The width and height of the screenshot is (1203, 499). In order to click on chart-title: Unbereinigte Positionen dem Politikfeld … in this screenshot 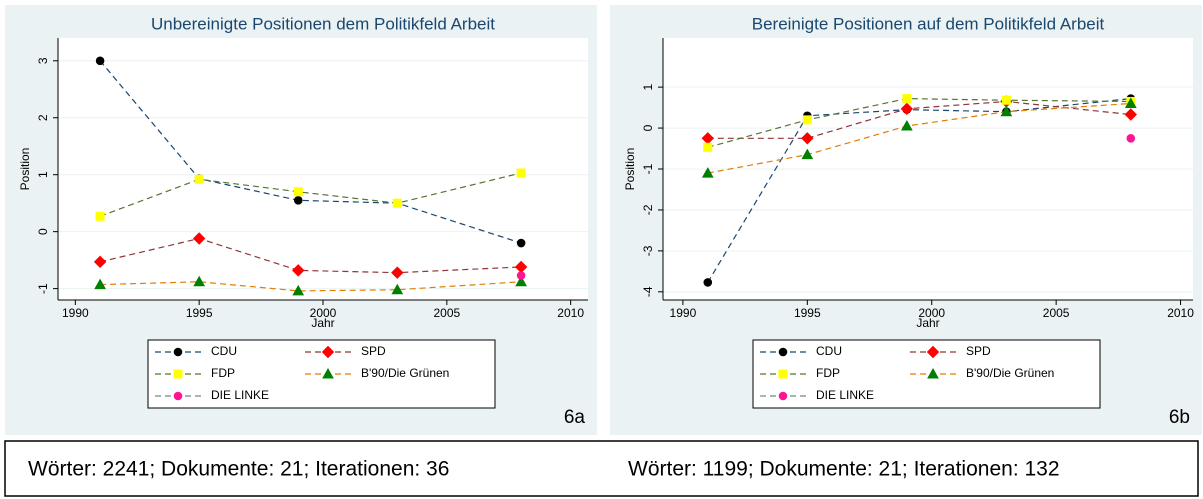, I will do `click(323, 23)`.